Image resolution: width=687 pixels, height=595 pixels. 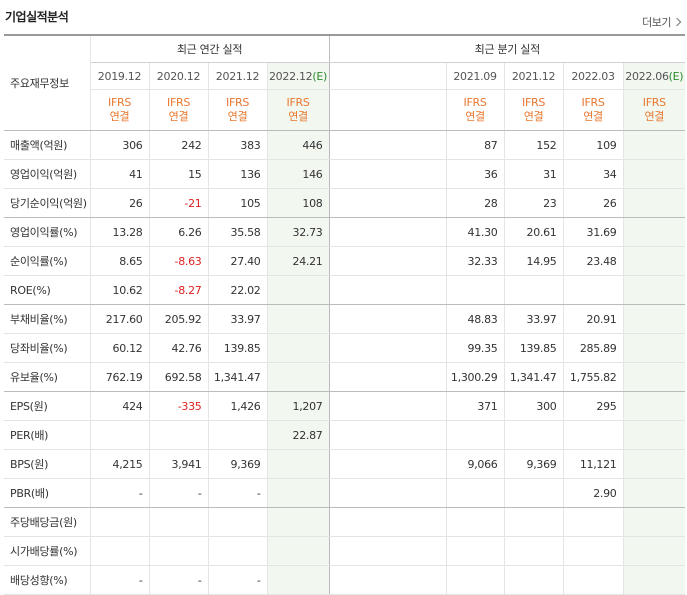 I want to click on annual-value: 8.65, so click(x=120, y=261).